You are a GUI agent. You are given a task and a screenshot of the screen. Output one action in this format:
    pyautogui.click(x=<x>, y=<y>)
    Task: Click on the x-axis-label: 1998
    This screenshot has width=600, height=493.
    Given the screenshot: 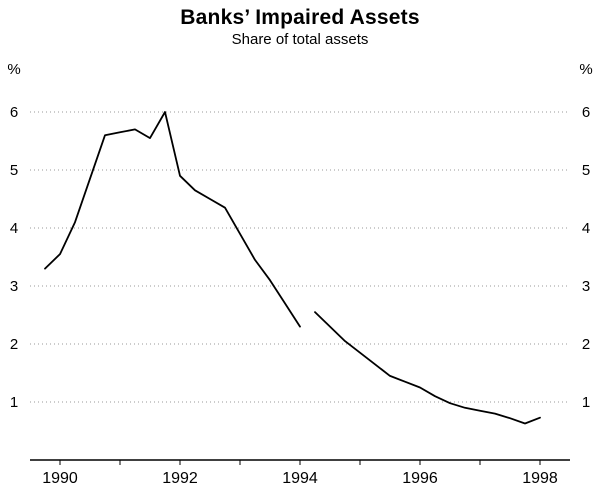 What is the action you would take?
    pyautogui.click(x=540, y=478)
    